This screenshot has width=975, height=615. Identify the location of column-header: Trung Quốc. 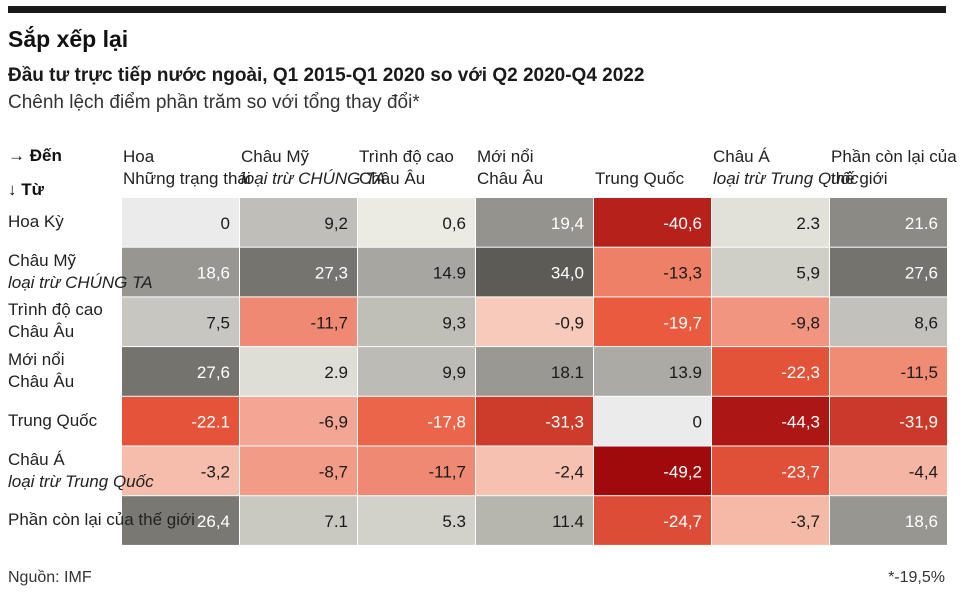
(639, 168).